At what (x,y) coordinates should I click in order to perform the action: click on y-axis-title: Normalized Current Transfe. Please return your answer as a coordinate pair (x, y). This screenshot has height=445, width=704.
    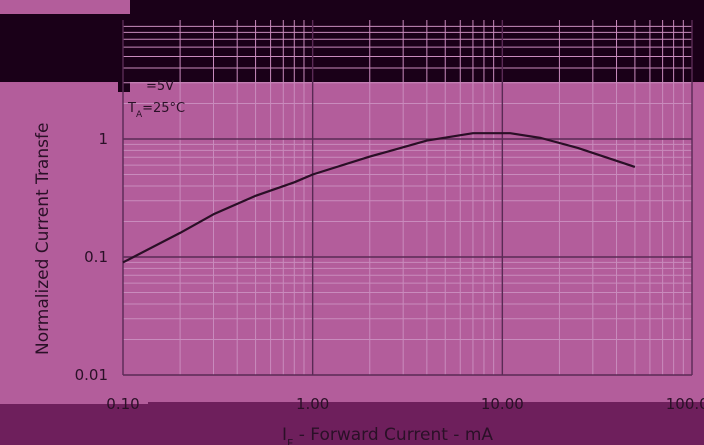
    Looking at the image, I should click on (43, 239).